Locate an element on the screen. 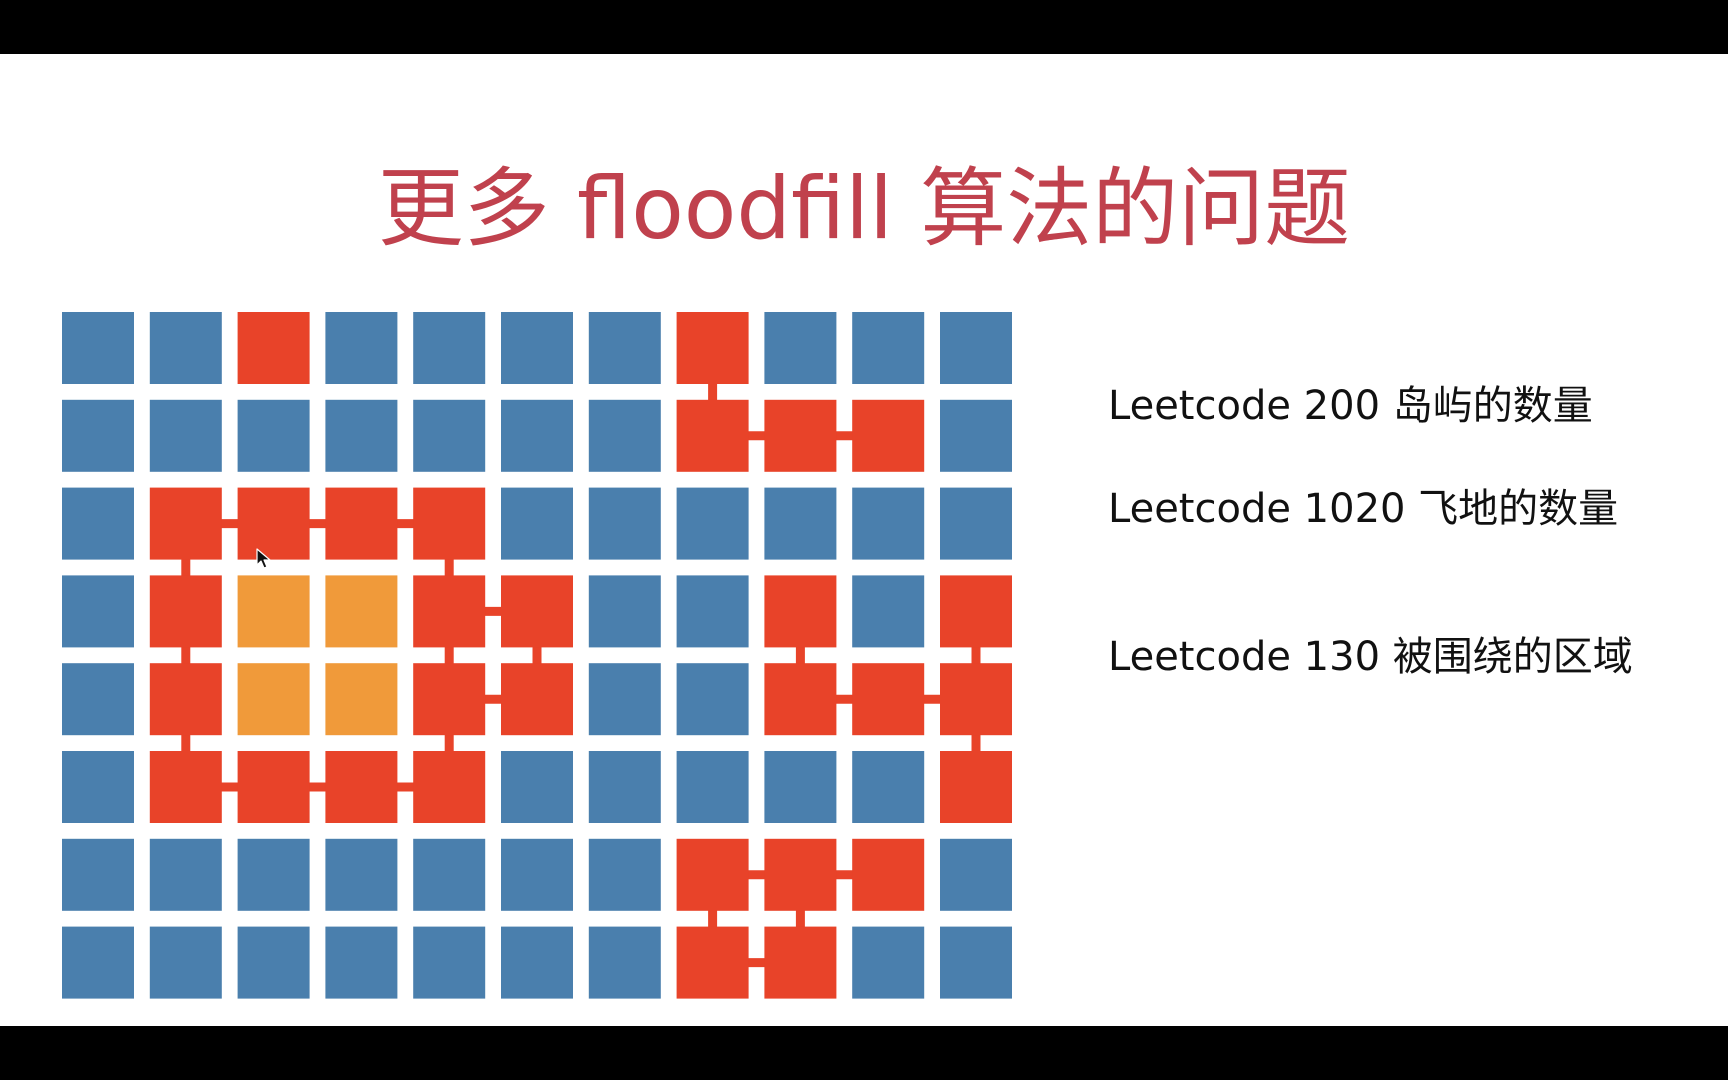  cell-water-r2-c10 is located at coordinates (976, 523).